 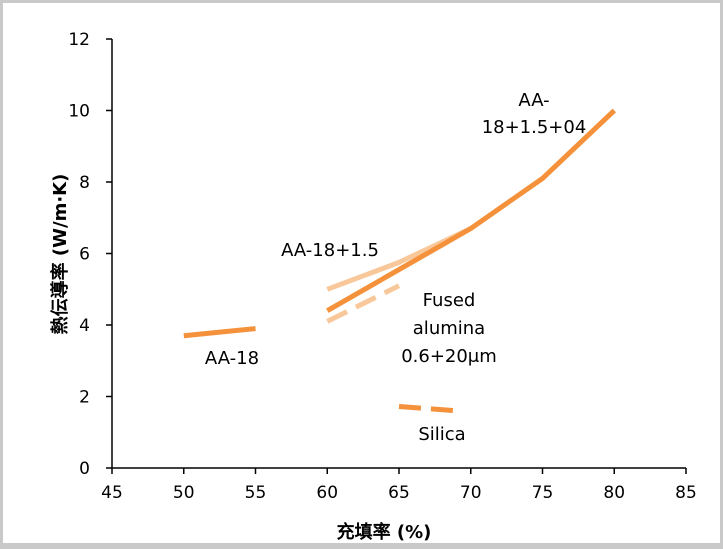 What do you see at coordinates (449, 300) in the screenshot?
I see `annotation-fused-line1: Fused` at bounding box center [449, 300].